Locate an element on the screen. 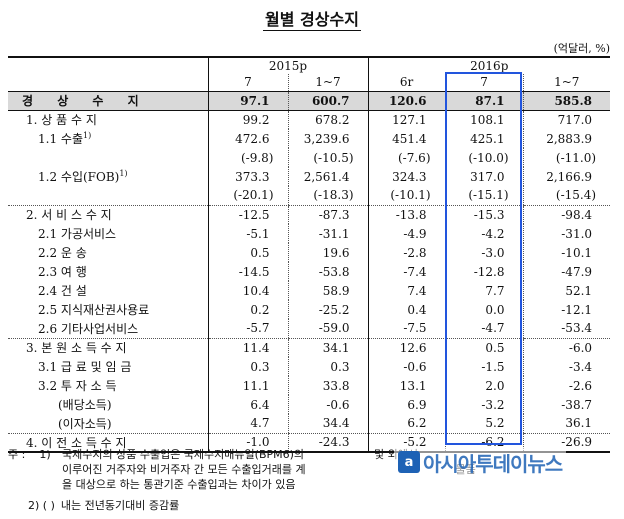  table-row: 2.2 운 송 0.5 19.6 -2.8 -3.0 -10.1 is located at coordinates (309, 252).